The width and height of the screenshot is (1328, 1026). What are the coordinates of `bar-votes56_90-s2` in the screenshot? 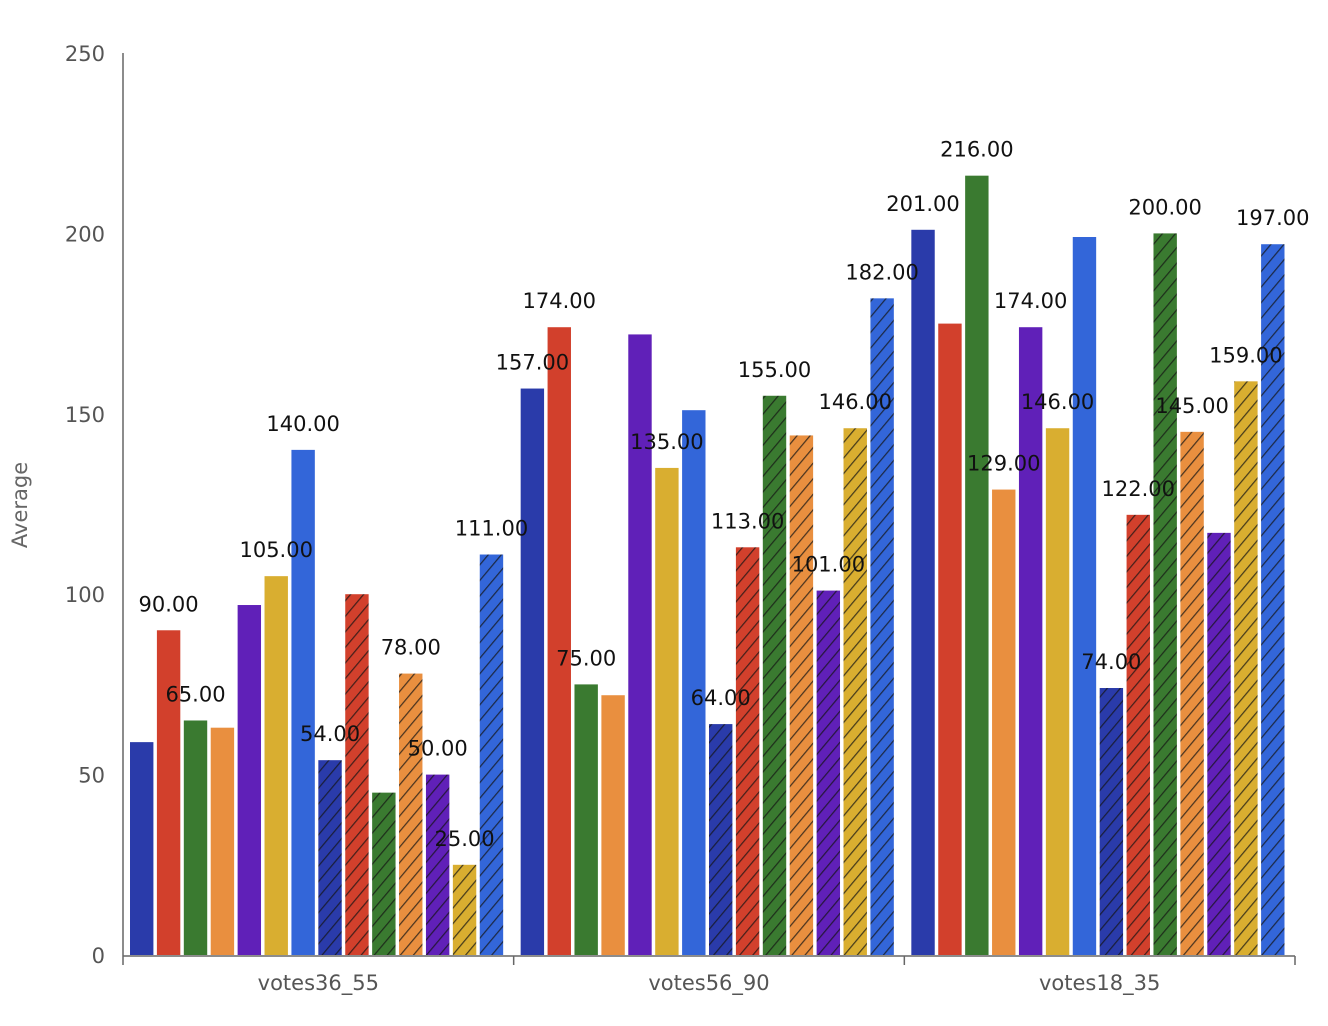 It's located at (559, 641).